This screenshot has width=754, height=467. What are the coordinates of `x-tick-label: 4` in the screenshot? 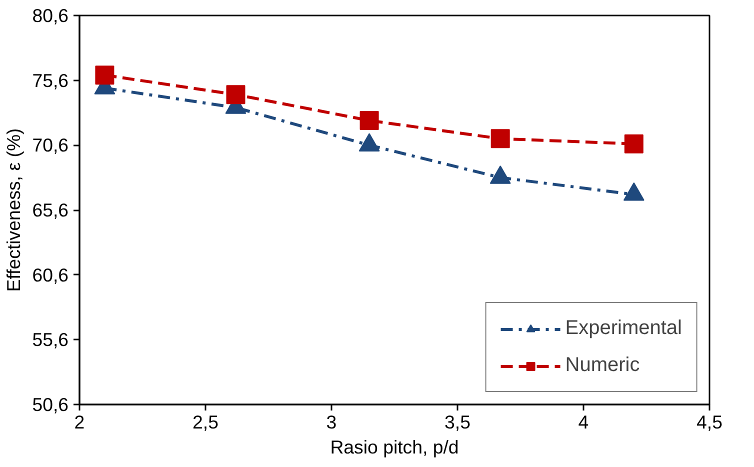 It's located at (583, 422).